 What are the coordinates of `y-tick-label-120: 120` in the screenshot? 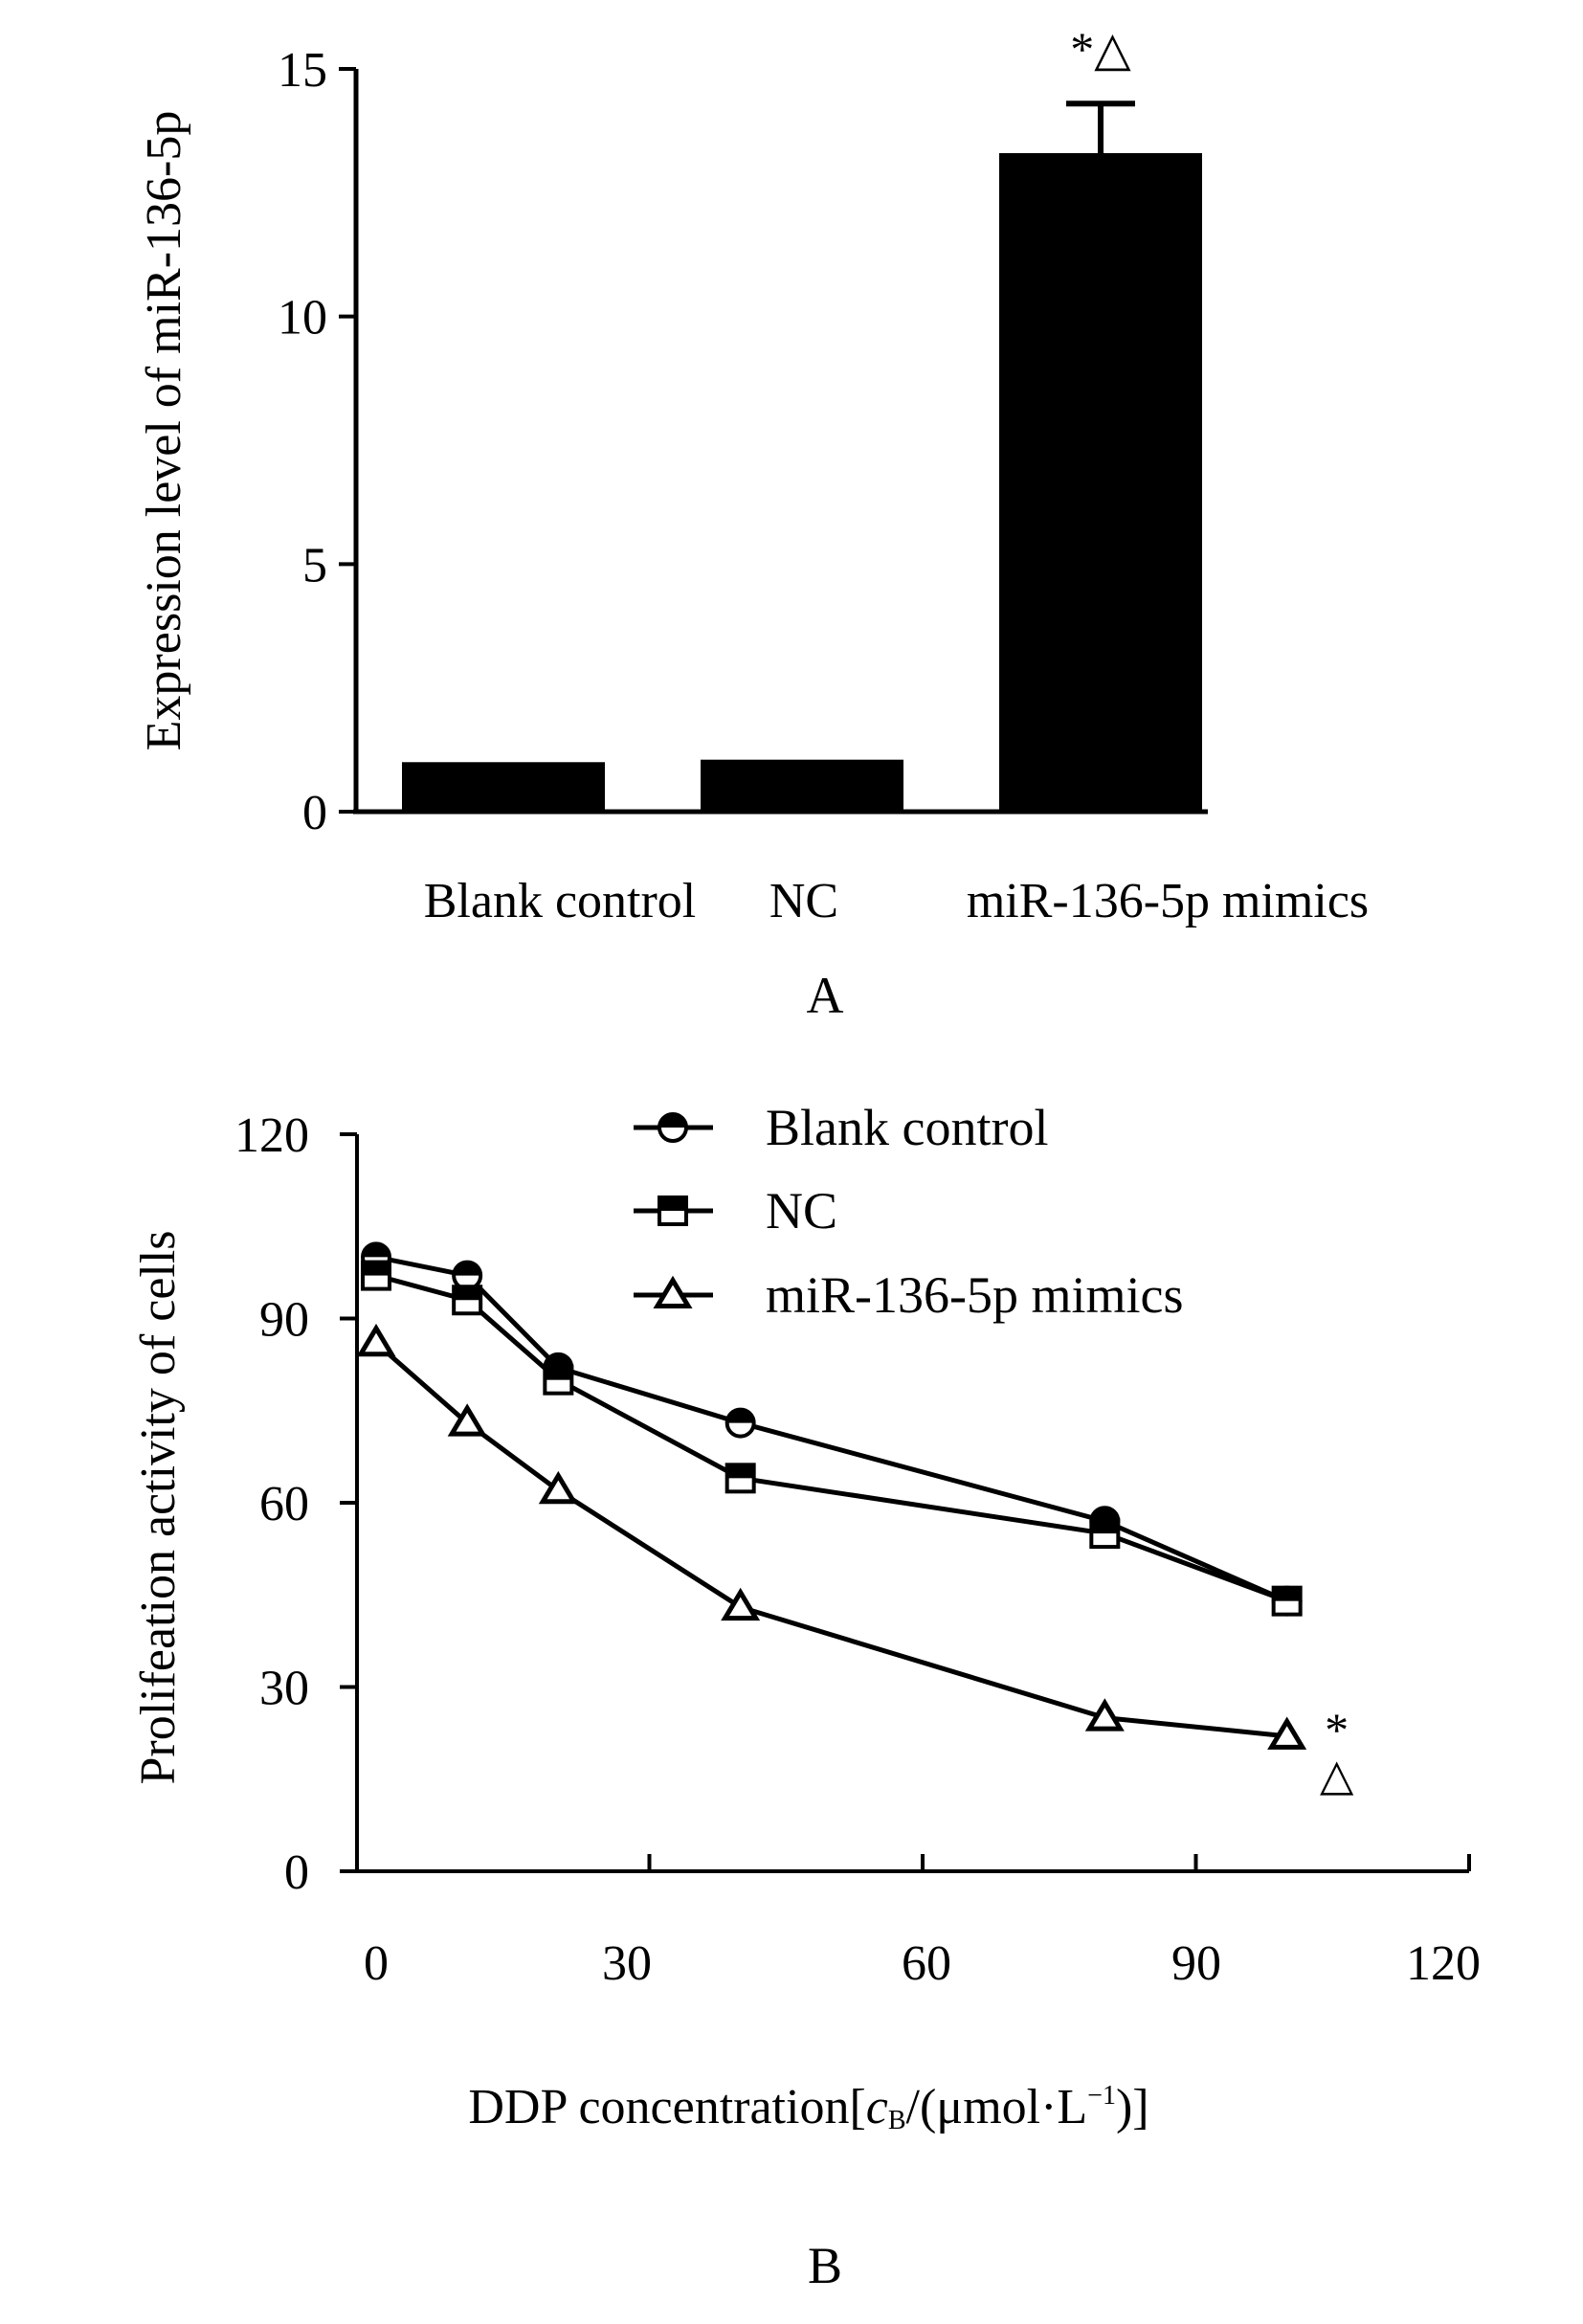 It's located at (272, 1135).